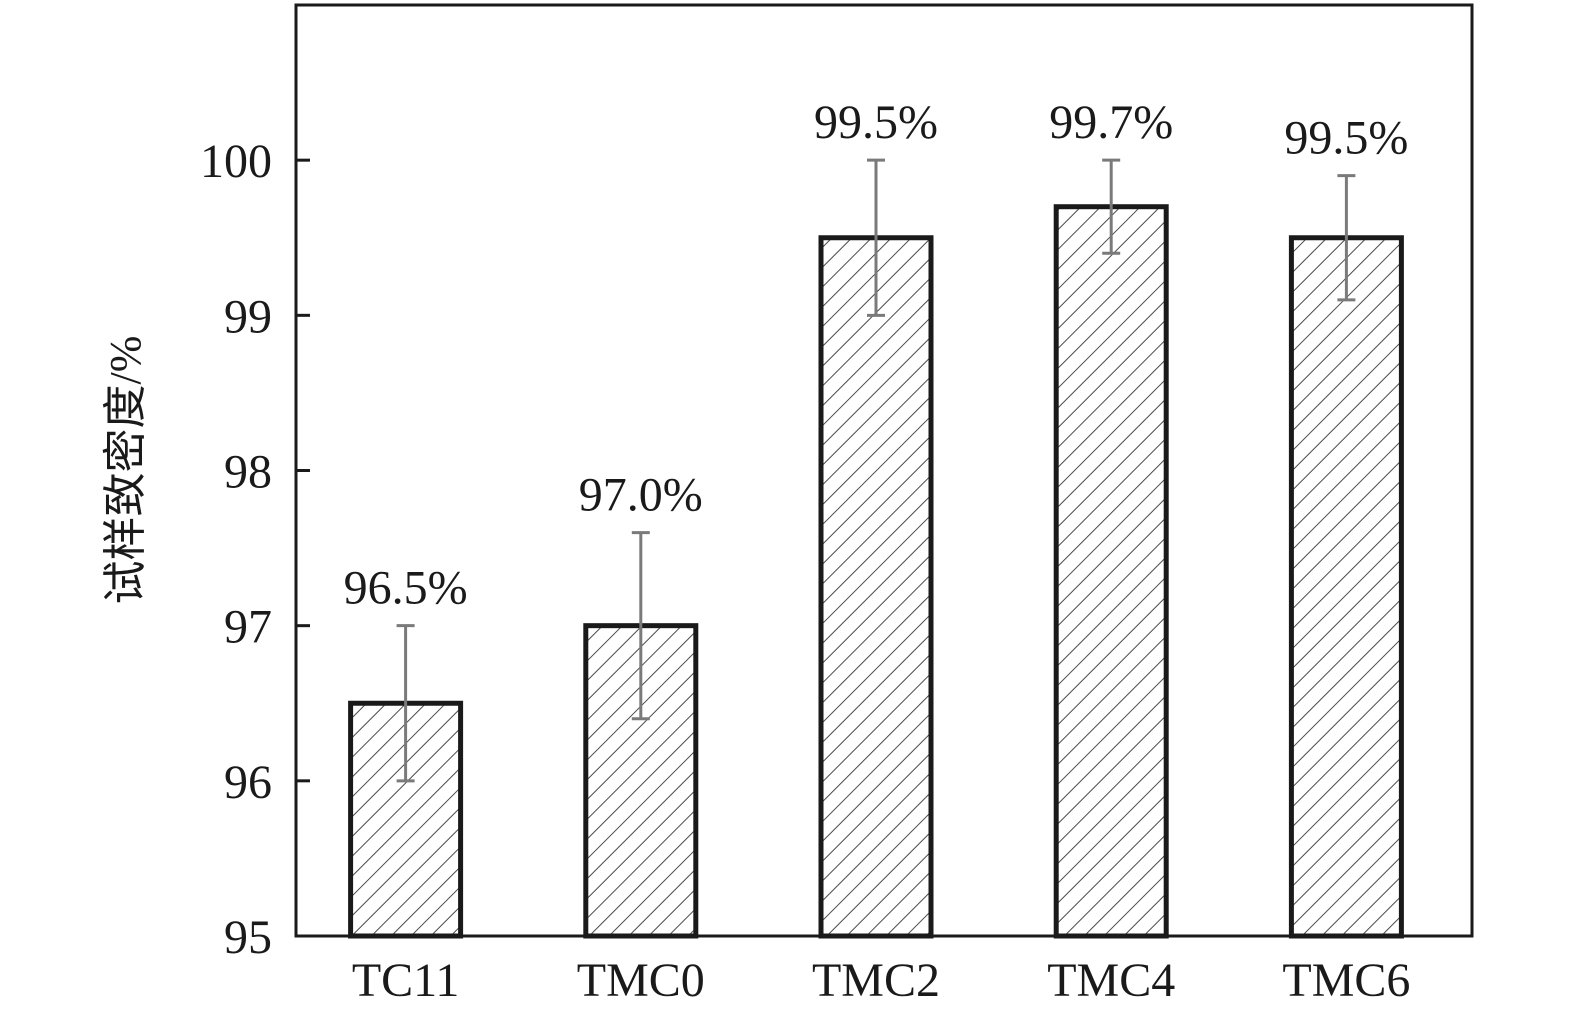 The height and width of the screenshot is (1027, 1575). Describe the element at coordinates (248, 627) in the screenshot. I see `y-tick-label: 97` at that location.